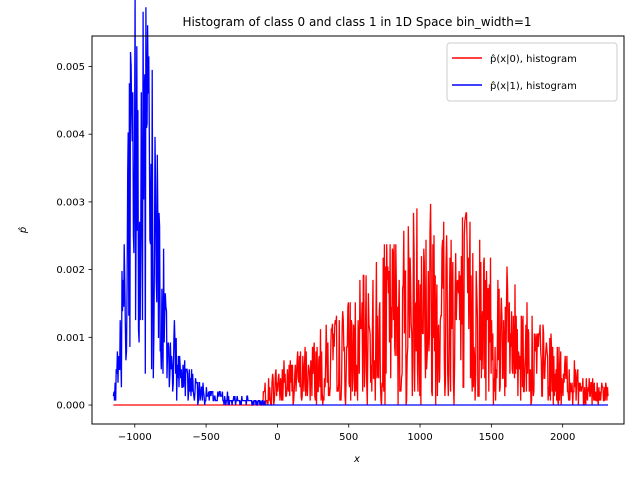 The height and width of the screenshot is (480, 640). What do you see at coordinates (70, 338) in the screenshot?
I see `y-tick-label: 0.001` at bounding box center [70, 338].